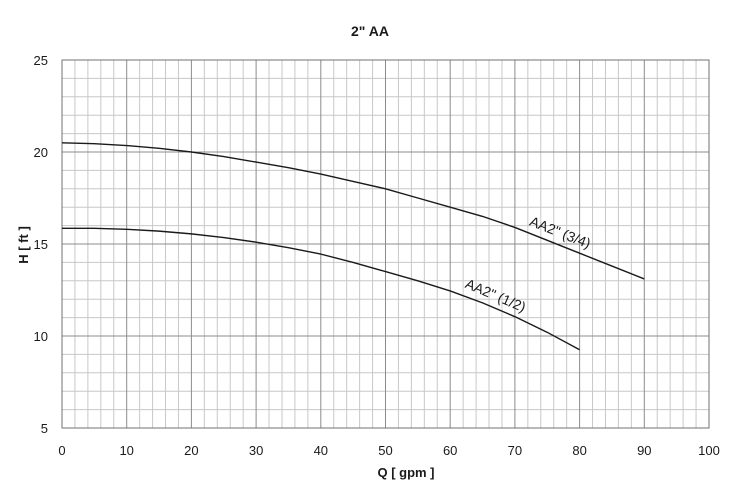 This screenshot has height=501, width=749. I want to click on x-tick-label: 100, so click(709, 450).